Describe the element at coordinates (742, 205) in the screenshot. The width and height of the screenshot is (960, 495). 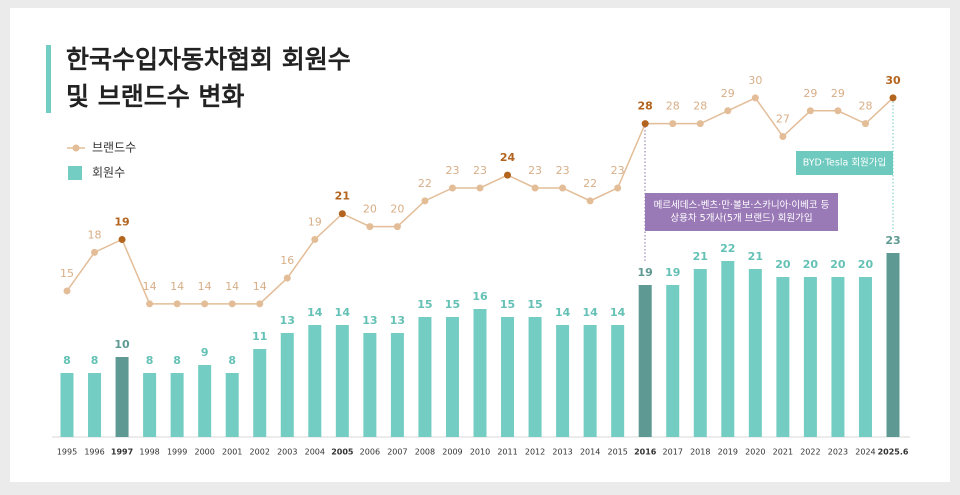
I see `annotation-text: 메르세데스-벤츠·만·볼보·스카니아·이베코 등` at that location.